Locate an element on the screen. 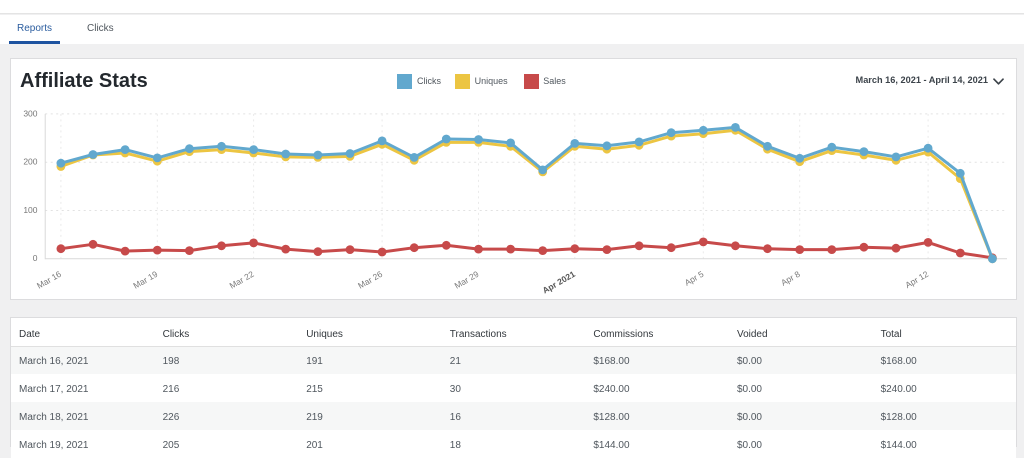  svg-text: Mar 29 is located at coordinates (467, 280).